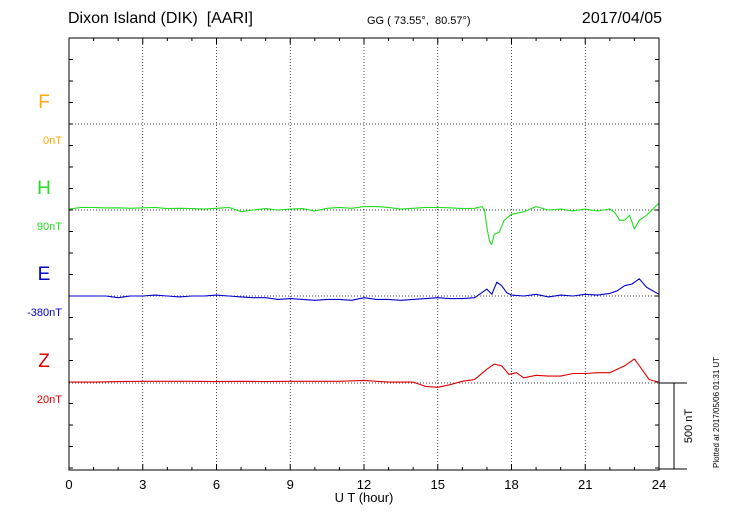  Describe the element at coordinates (364, 484) in the screenshot. I see `x-tick-label: 12` at that location.